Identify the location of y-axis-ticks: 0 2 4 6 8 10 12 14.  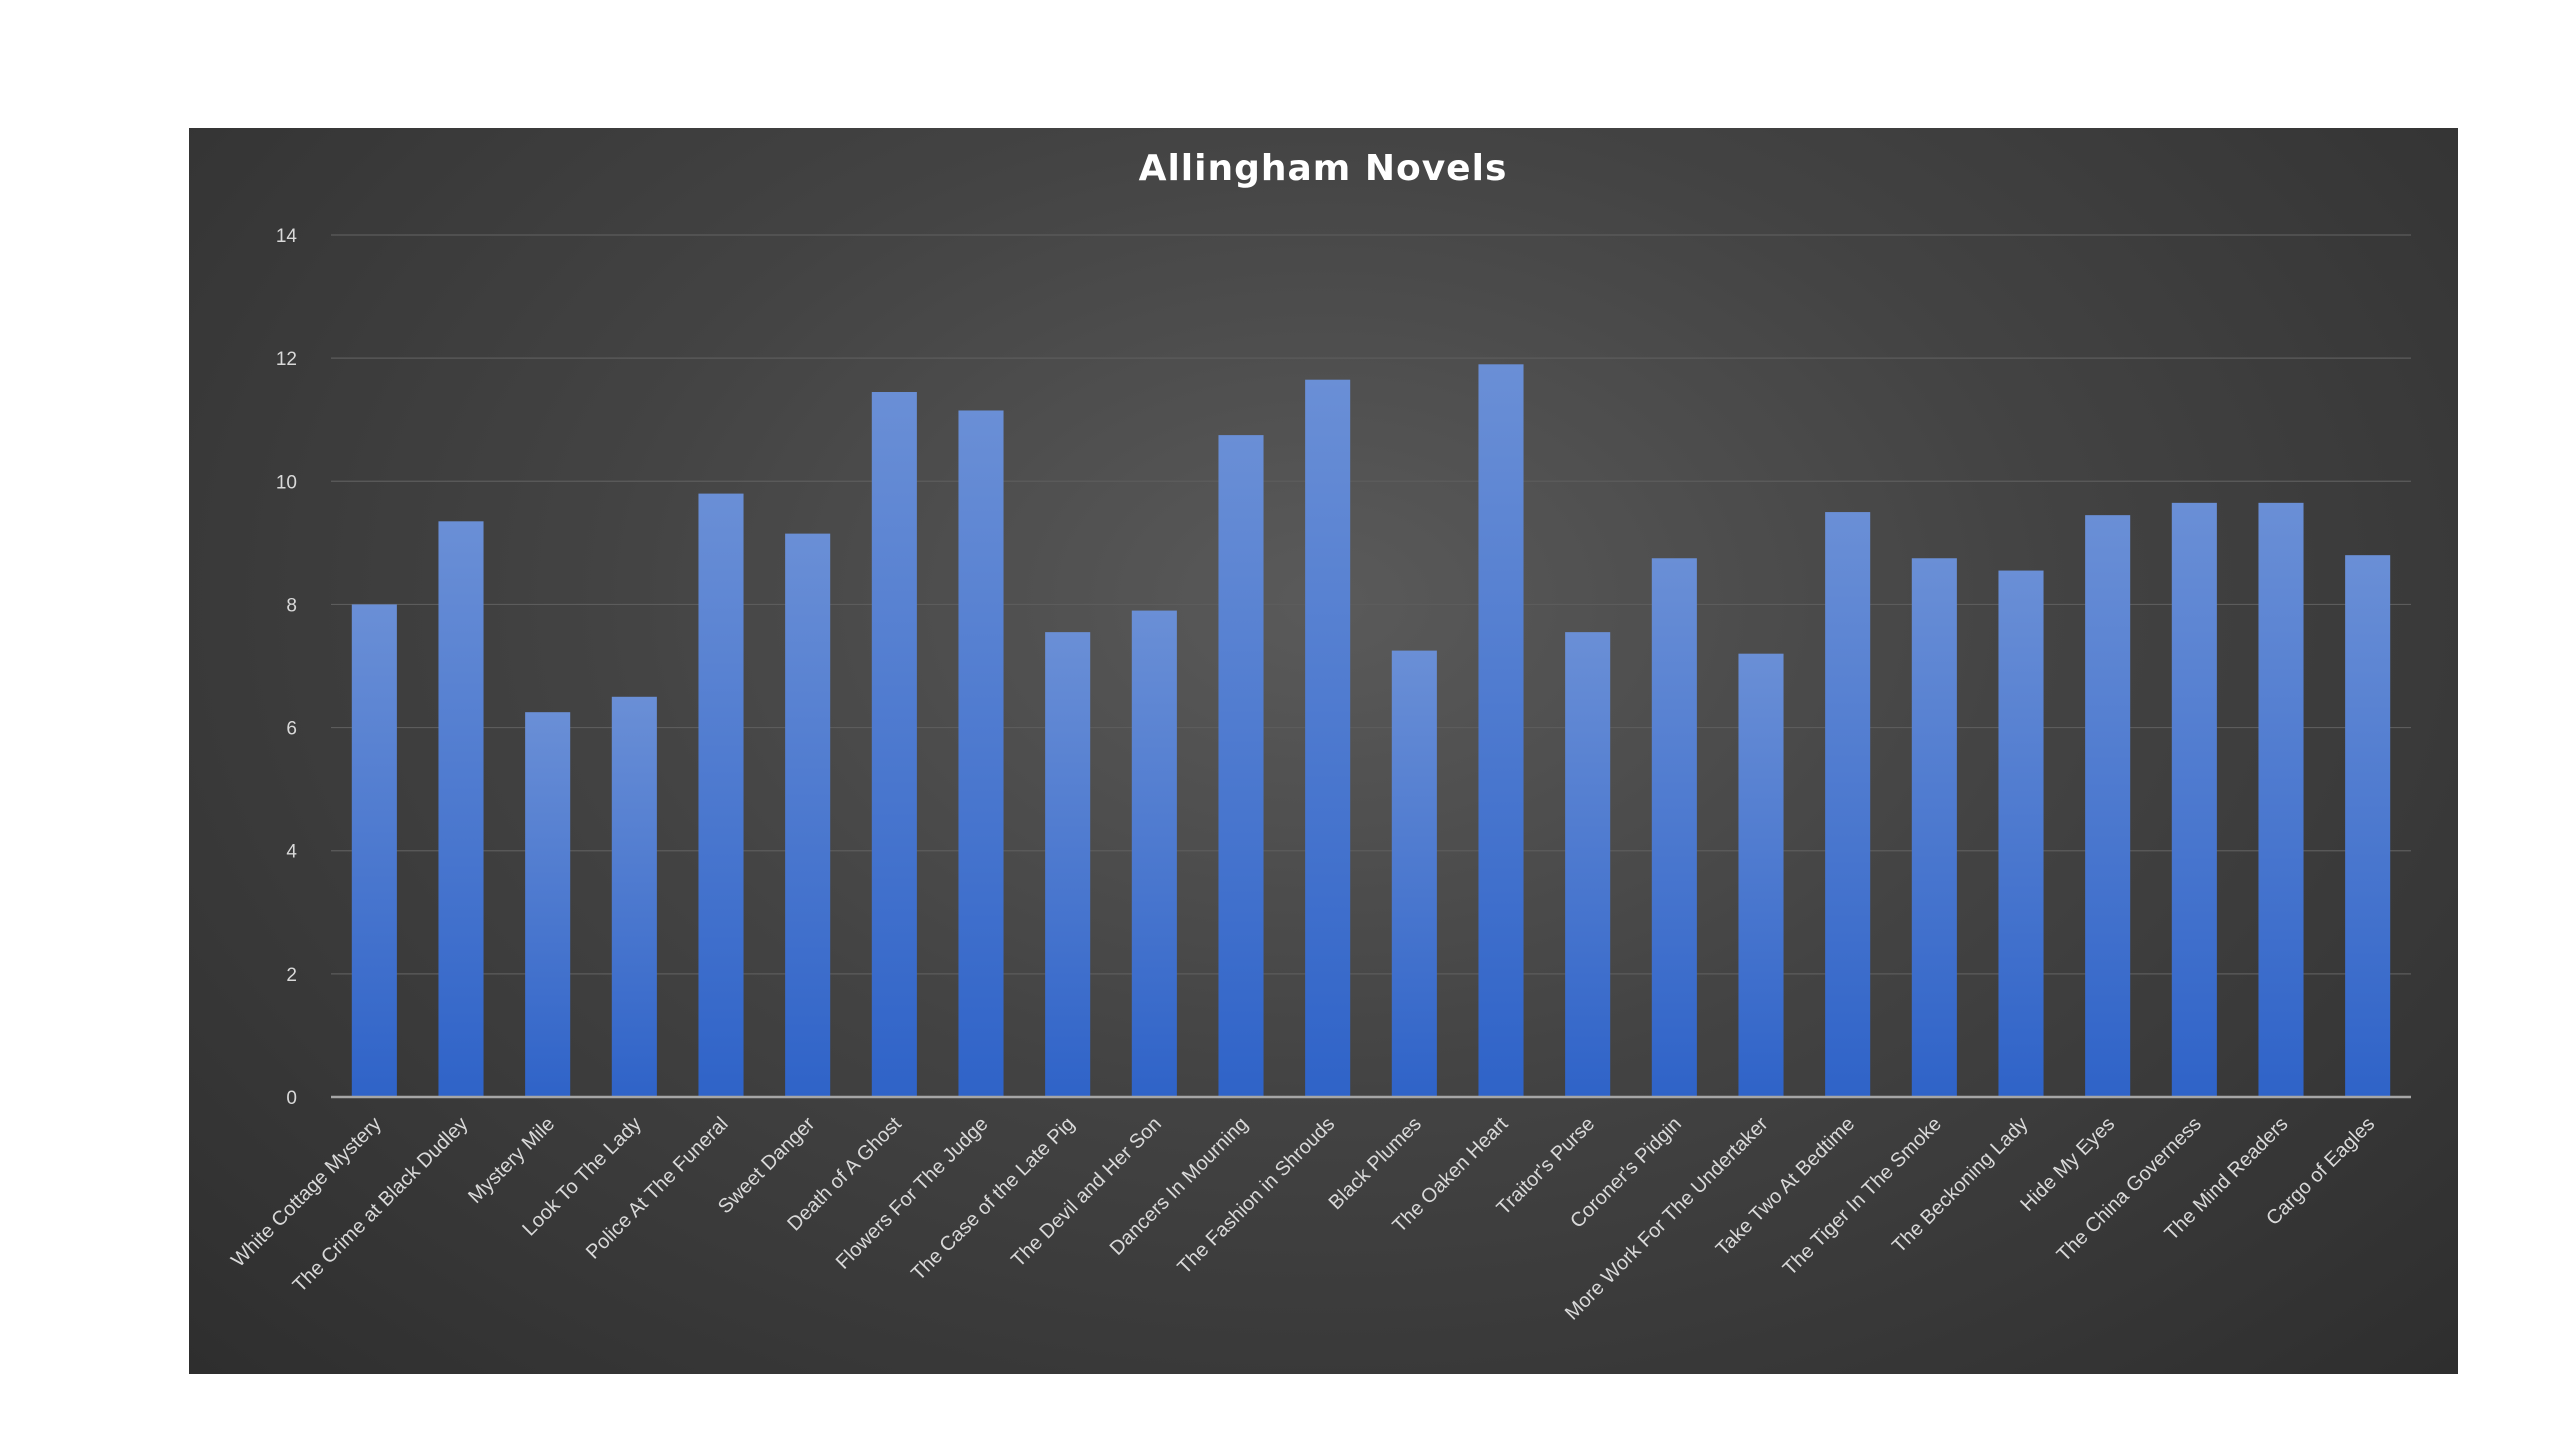
(287, 667).